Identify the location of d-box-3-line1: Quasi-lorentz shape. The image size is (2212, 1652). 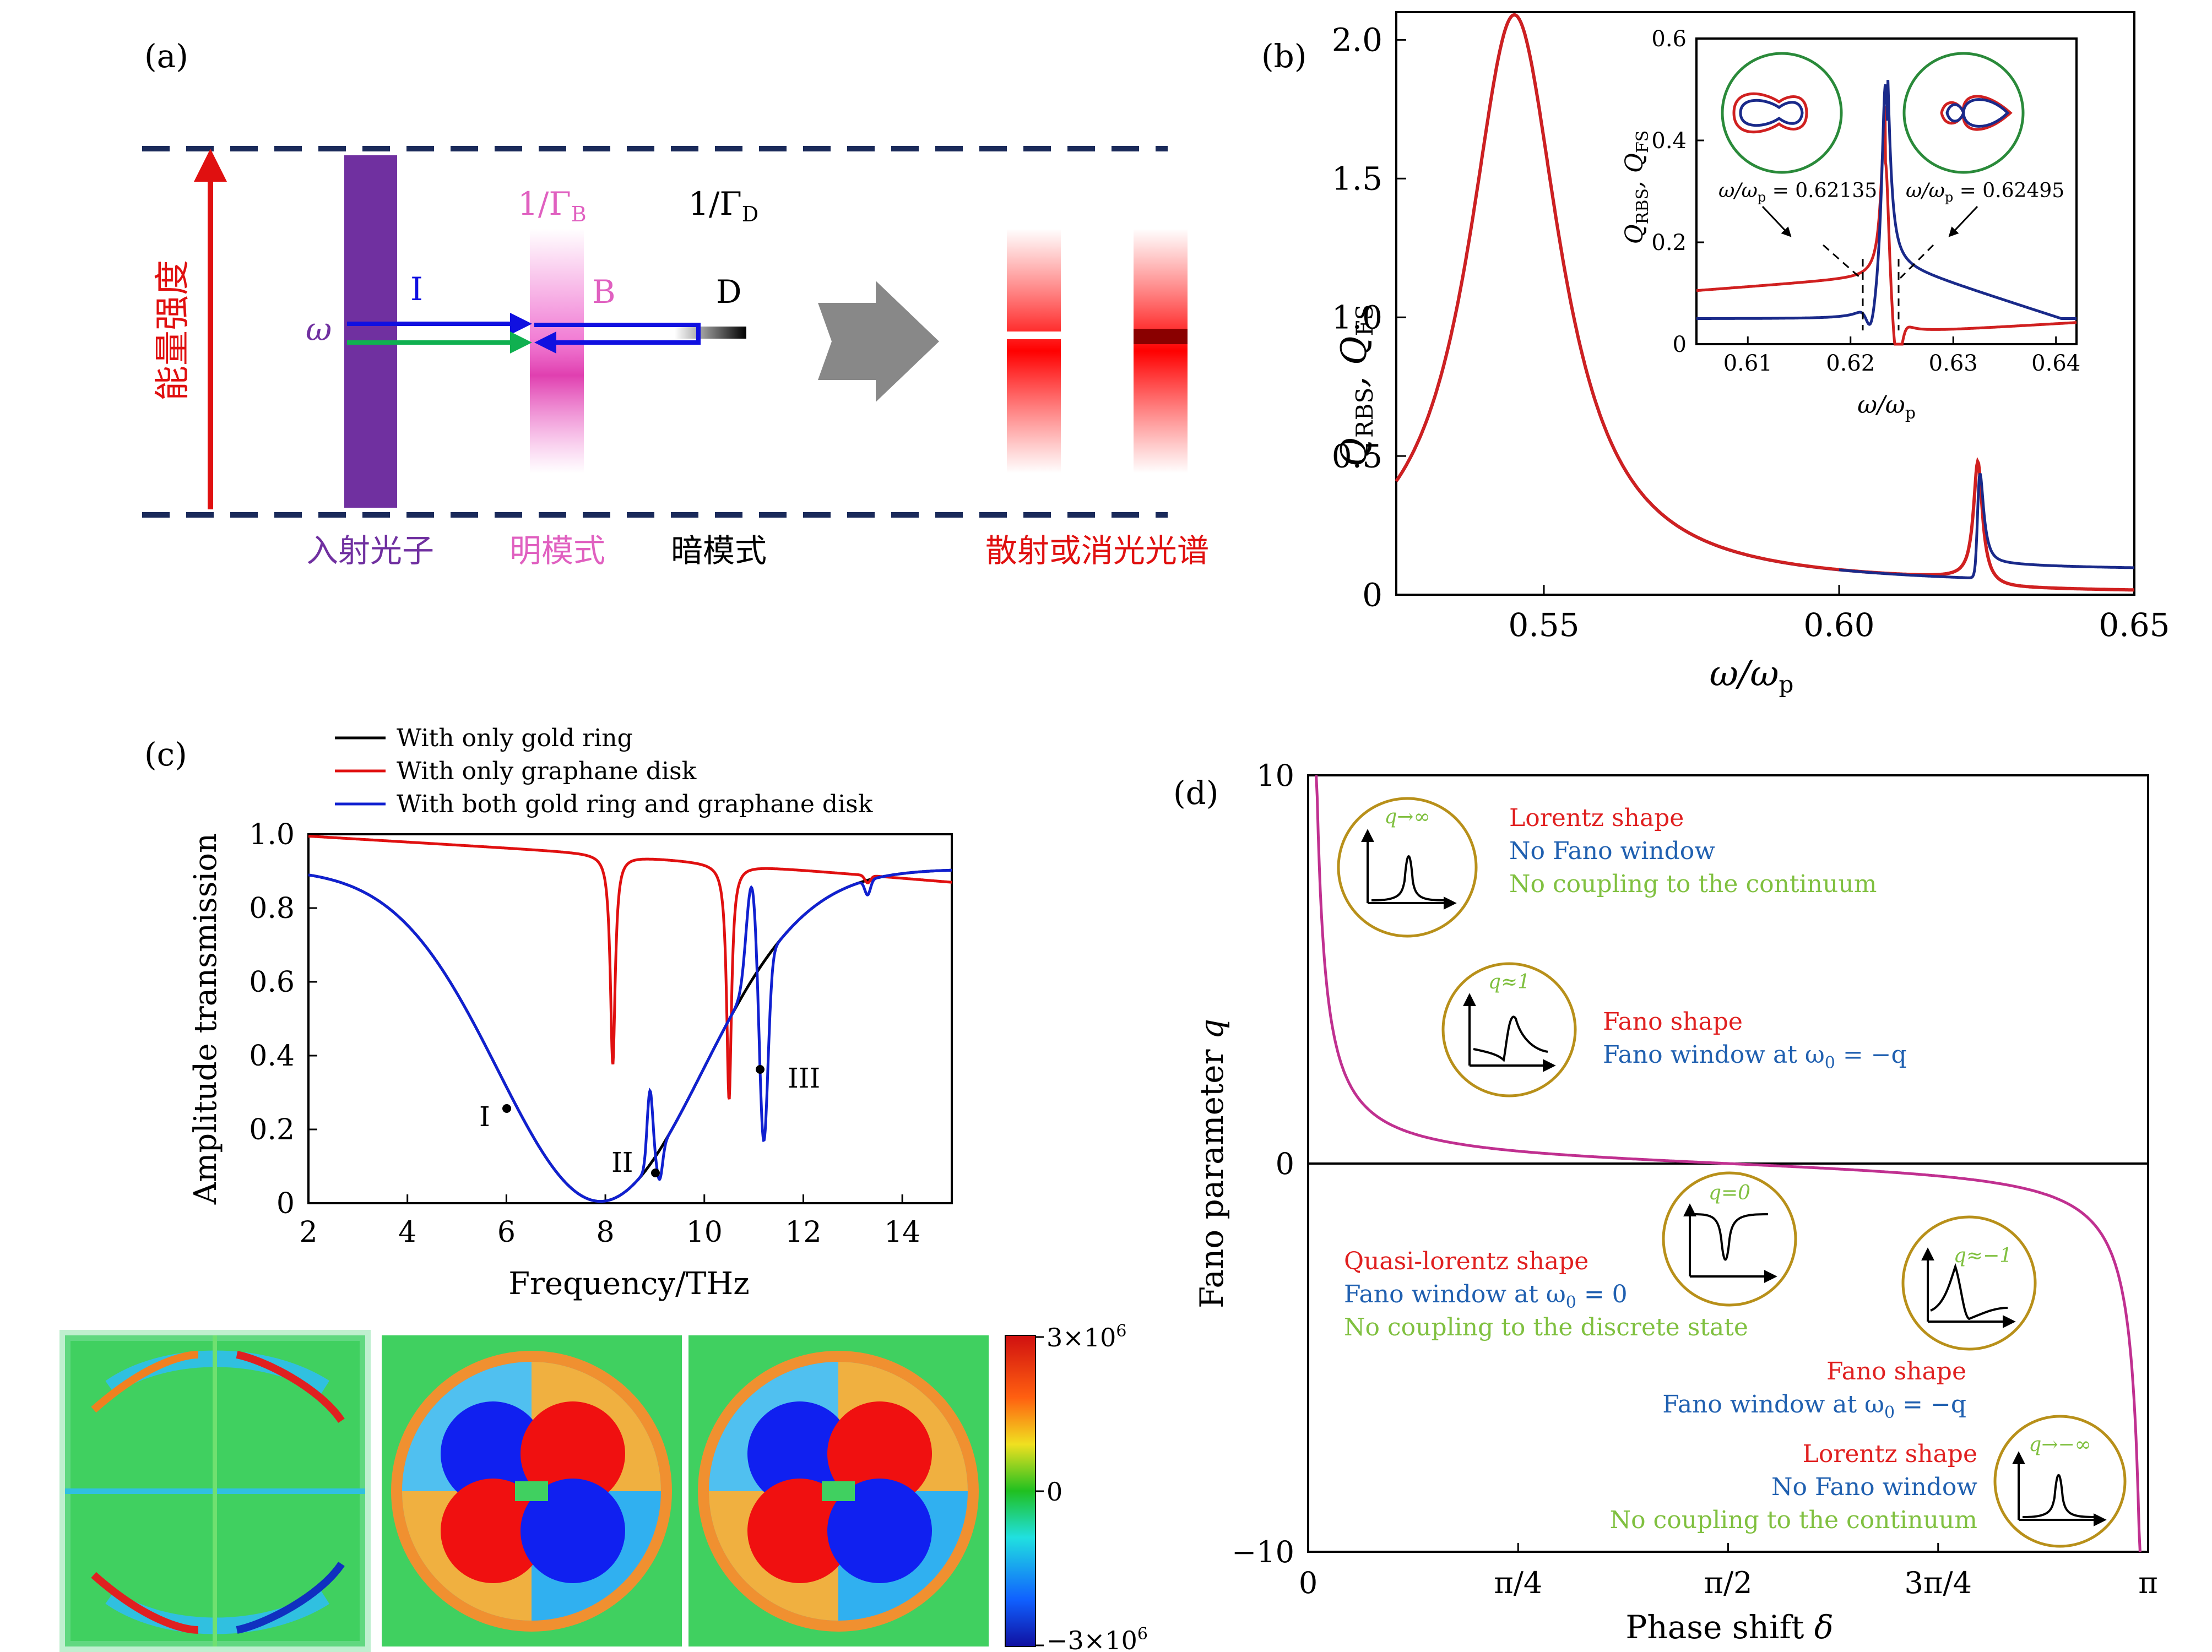
(1466, 1261).